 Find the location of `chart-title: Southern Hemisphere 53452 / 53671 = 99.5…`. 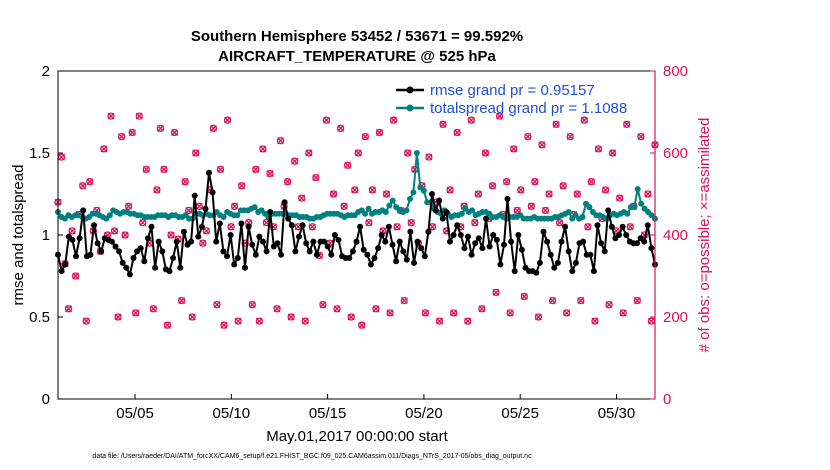

chart-title: Southern Hemisphere 53452 / 53671 = 99.5… is located at coordinates (357, 36).